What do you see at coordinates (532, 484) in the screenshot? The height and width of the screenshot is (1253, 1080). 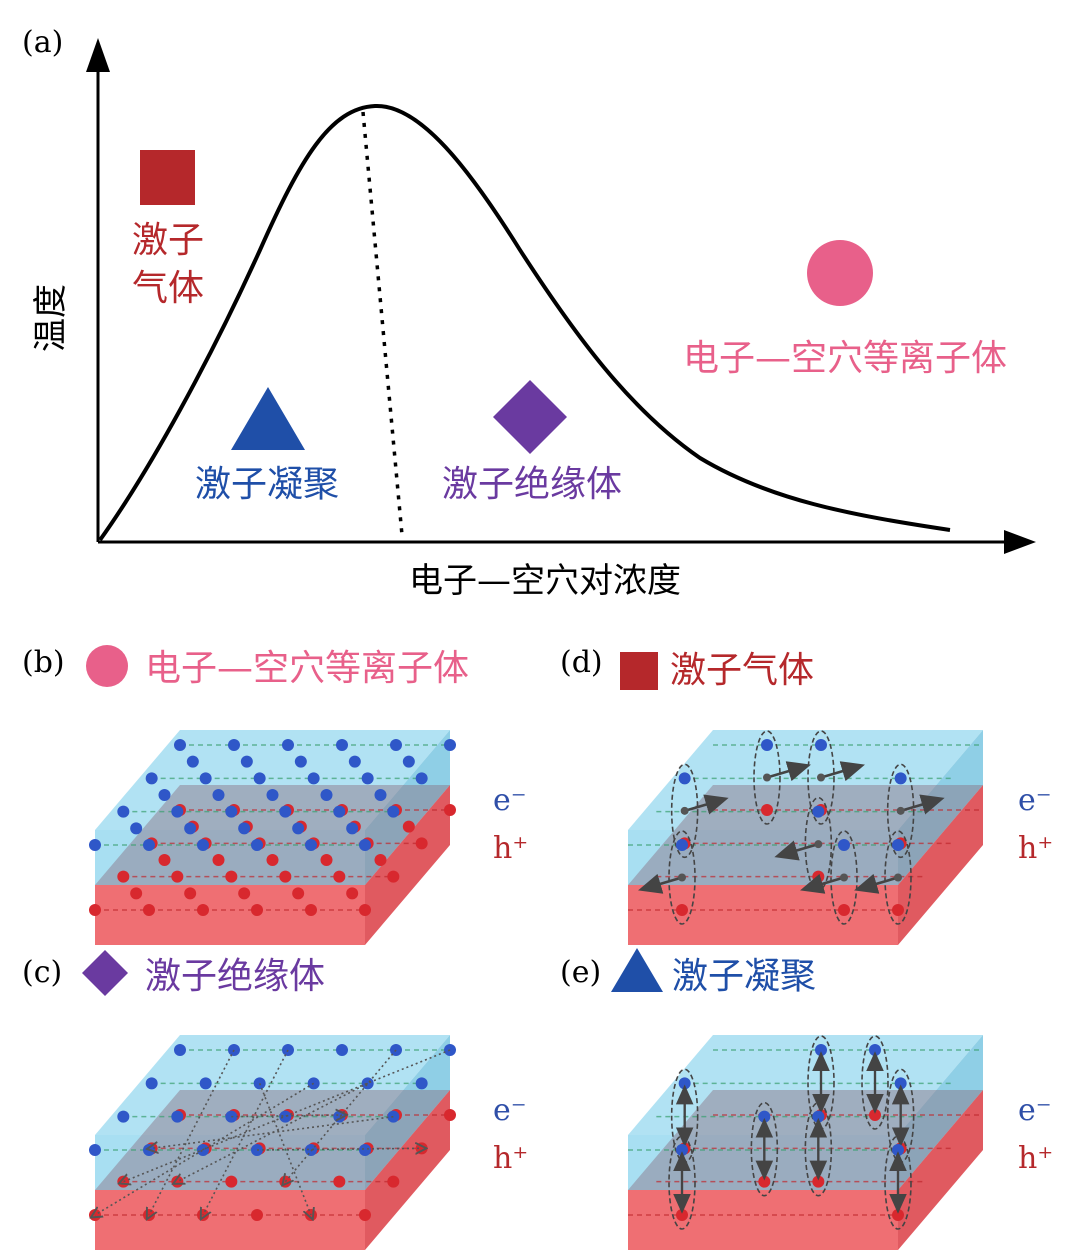 I see `exciton-insulator-label: 激子绝缘体` at bounding box center [532, 484].